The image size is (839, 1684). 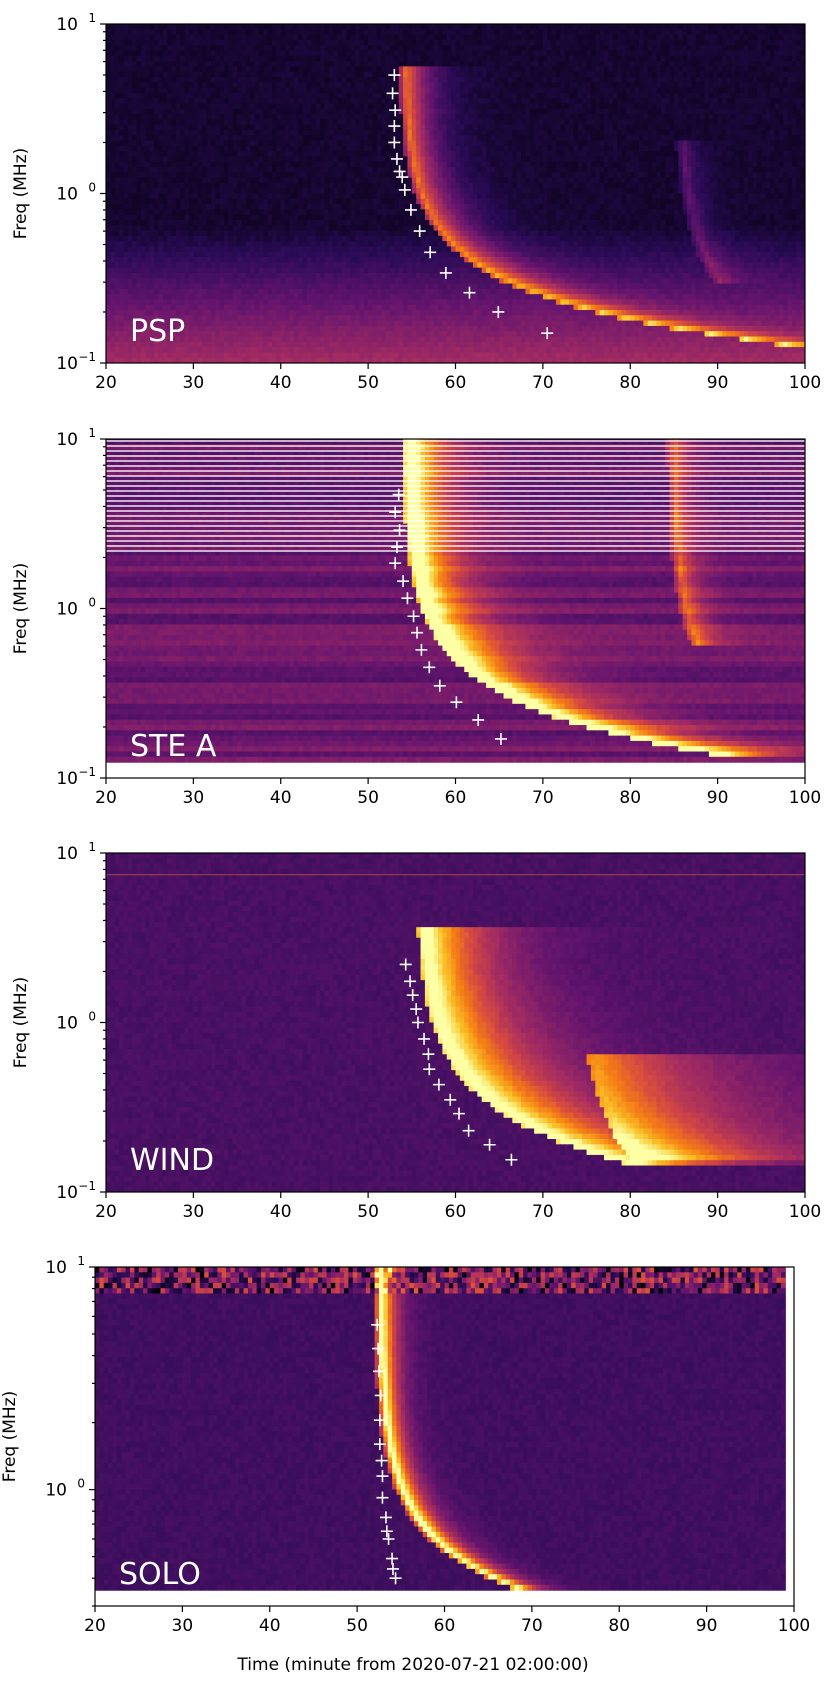 What do you see at coordinates (70, 1430) in the screenshot?
I see `y-axis: 10 1 10 0` at bounding box center [70, 1430].